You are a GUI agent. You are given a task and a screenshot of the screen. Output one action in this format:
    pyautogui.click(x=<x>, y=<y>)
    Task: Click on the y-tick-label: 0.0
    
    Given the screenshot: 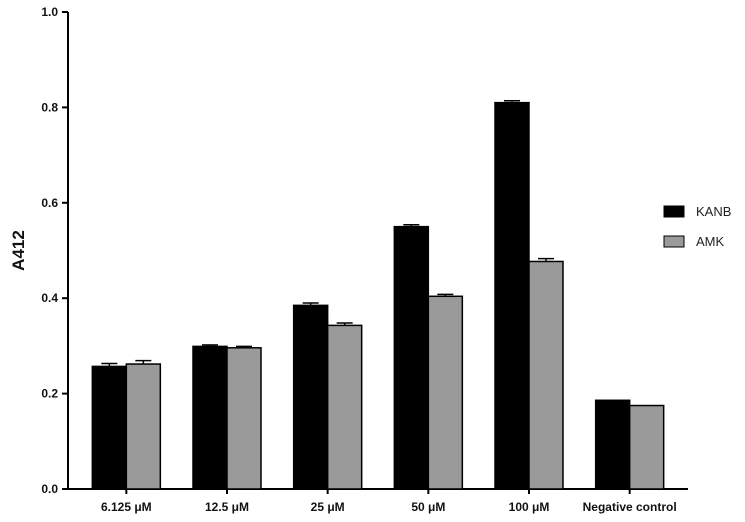 What is the action you would take?
    pyautogui.click(x=49, y=489)
    